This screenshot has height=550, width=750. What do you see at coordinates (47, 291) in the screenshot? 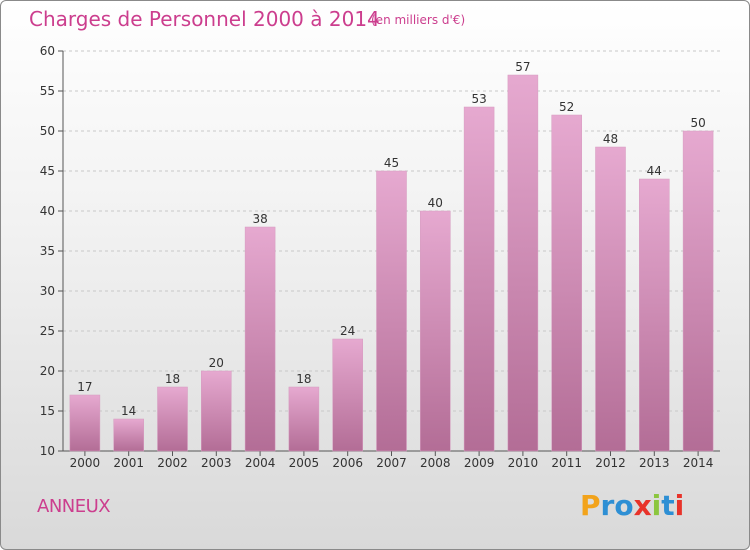
I see `y-tick-label: 30` at bounding box center [47, 291].